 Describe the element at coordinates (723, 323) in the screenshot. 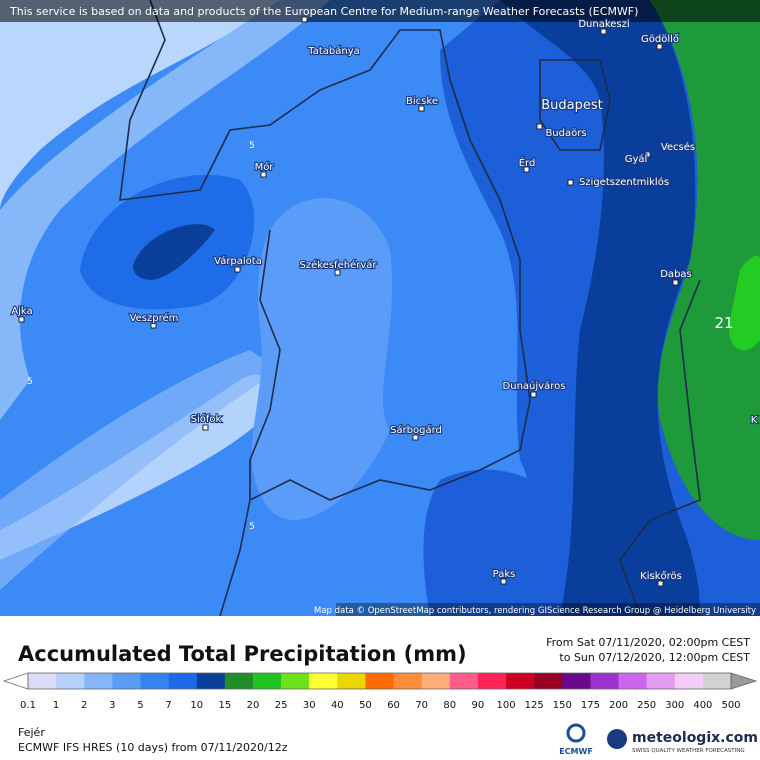

I see `contour-label: 21` at that location.